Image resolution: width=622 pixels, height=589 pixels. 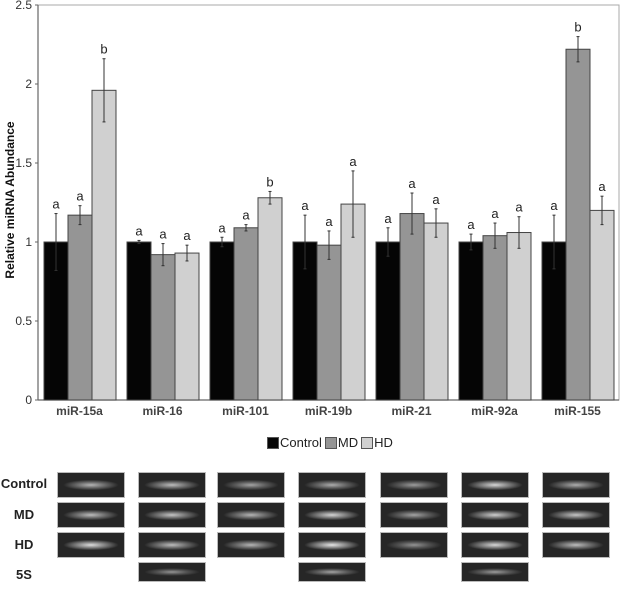 What do you see at coordinates (367, 442) in the screenshot?
I see `legend-swatch-hd` at bounding box center [367, 442].